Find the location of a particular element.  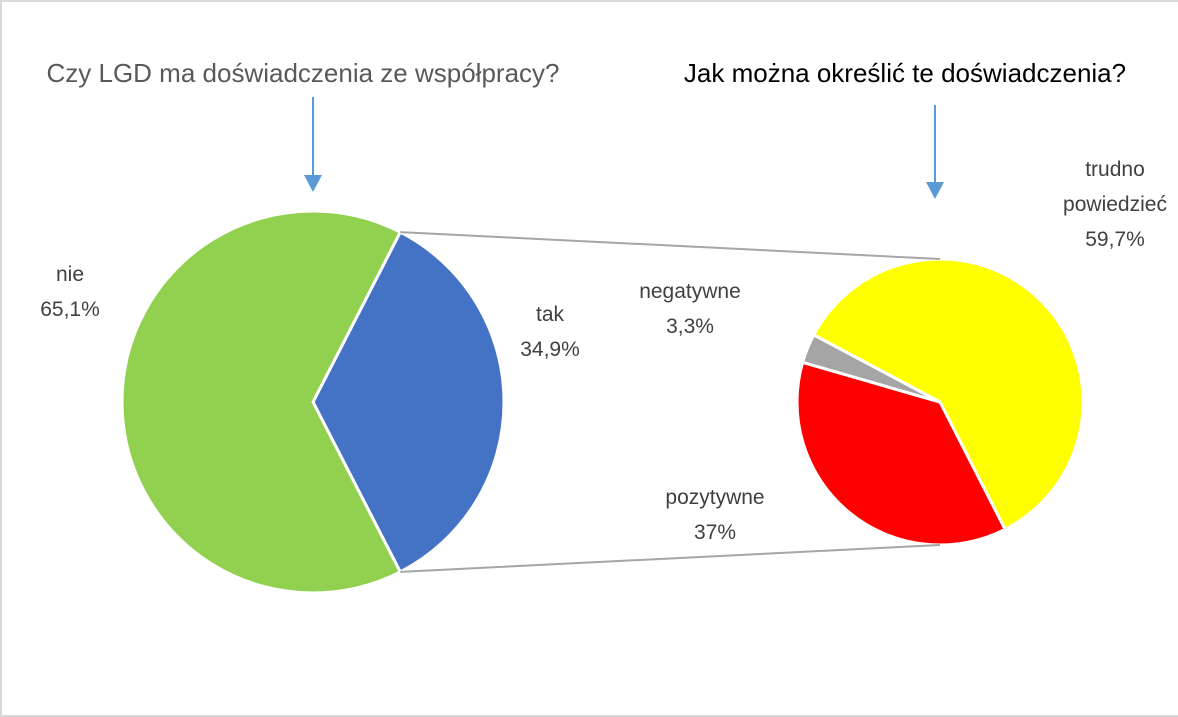

slice-value-label: 3,3% is located at coordinates (690, 326).